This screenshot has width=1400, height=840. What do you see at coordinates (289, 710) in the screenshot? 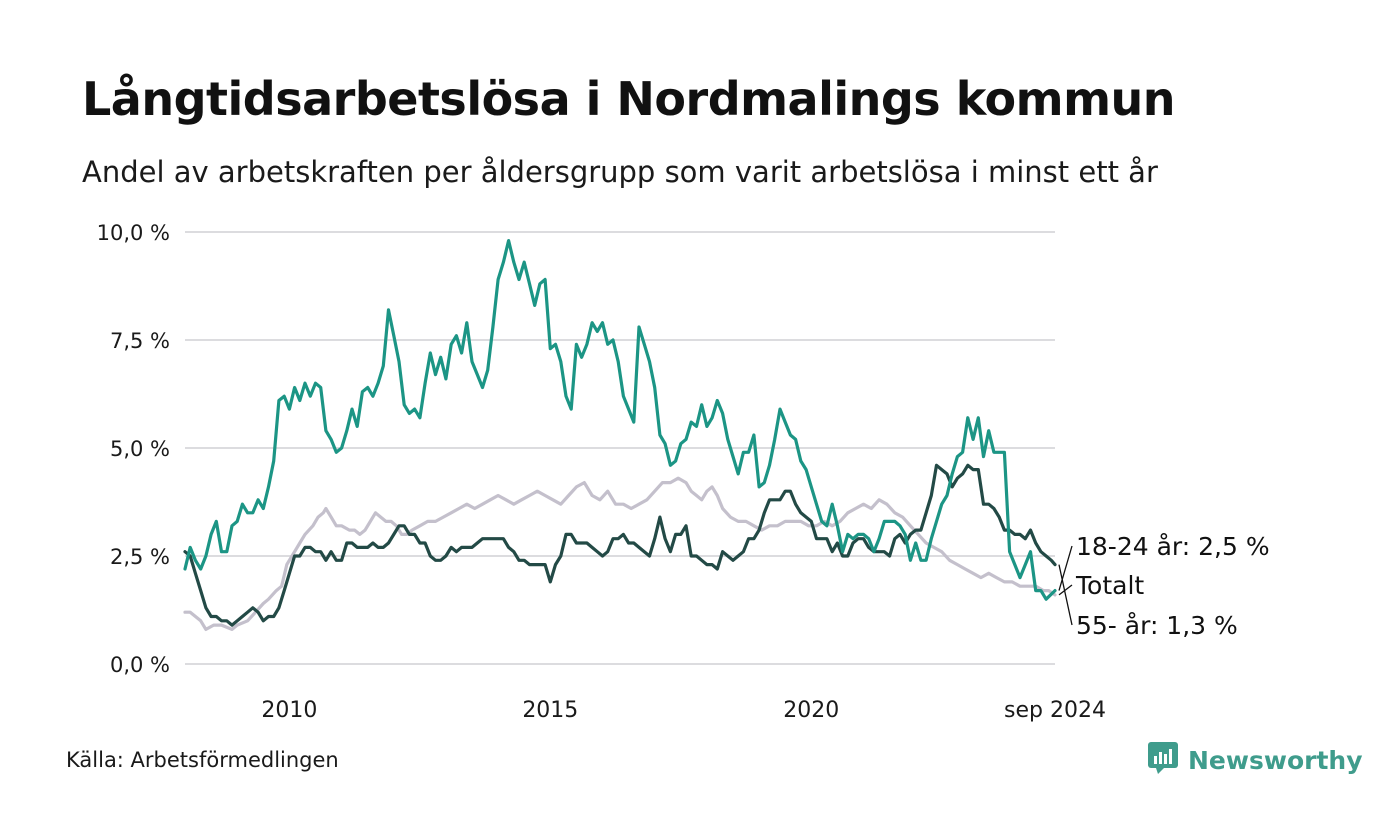
I see `x-tick-label: 2010` at bounding box center [289, 710].